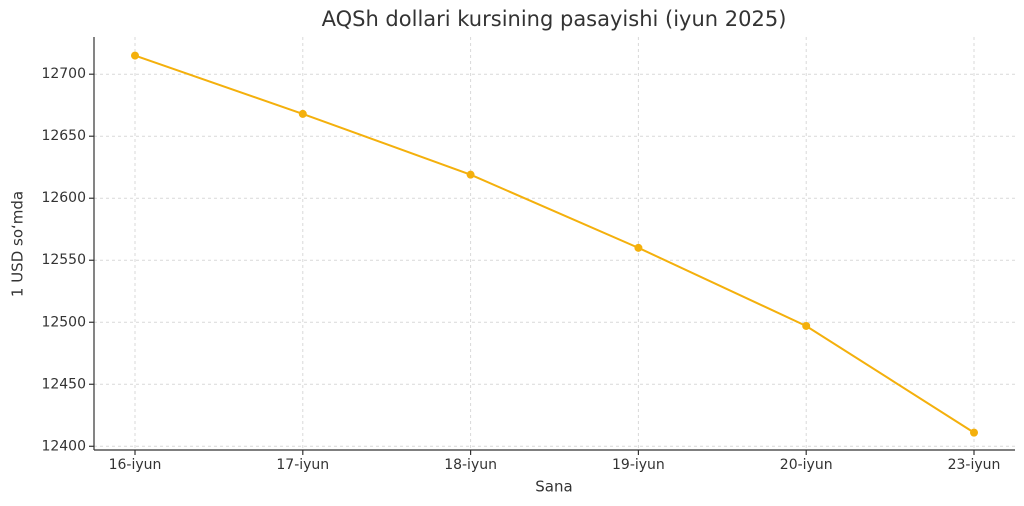 The height and width of the screenshot is (506, 1024). Describe the element at coordinates (470, 465) in the screenshot. I see `x-tick-label: 18-iyun` at that location.